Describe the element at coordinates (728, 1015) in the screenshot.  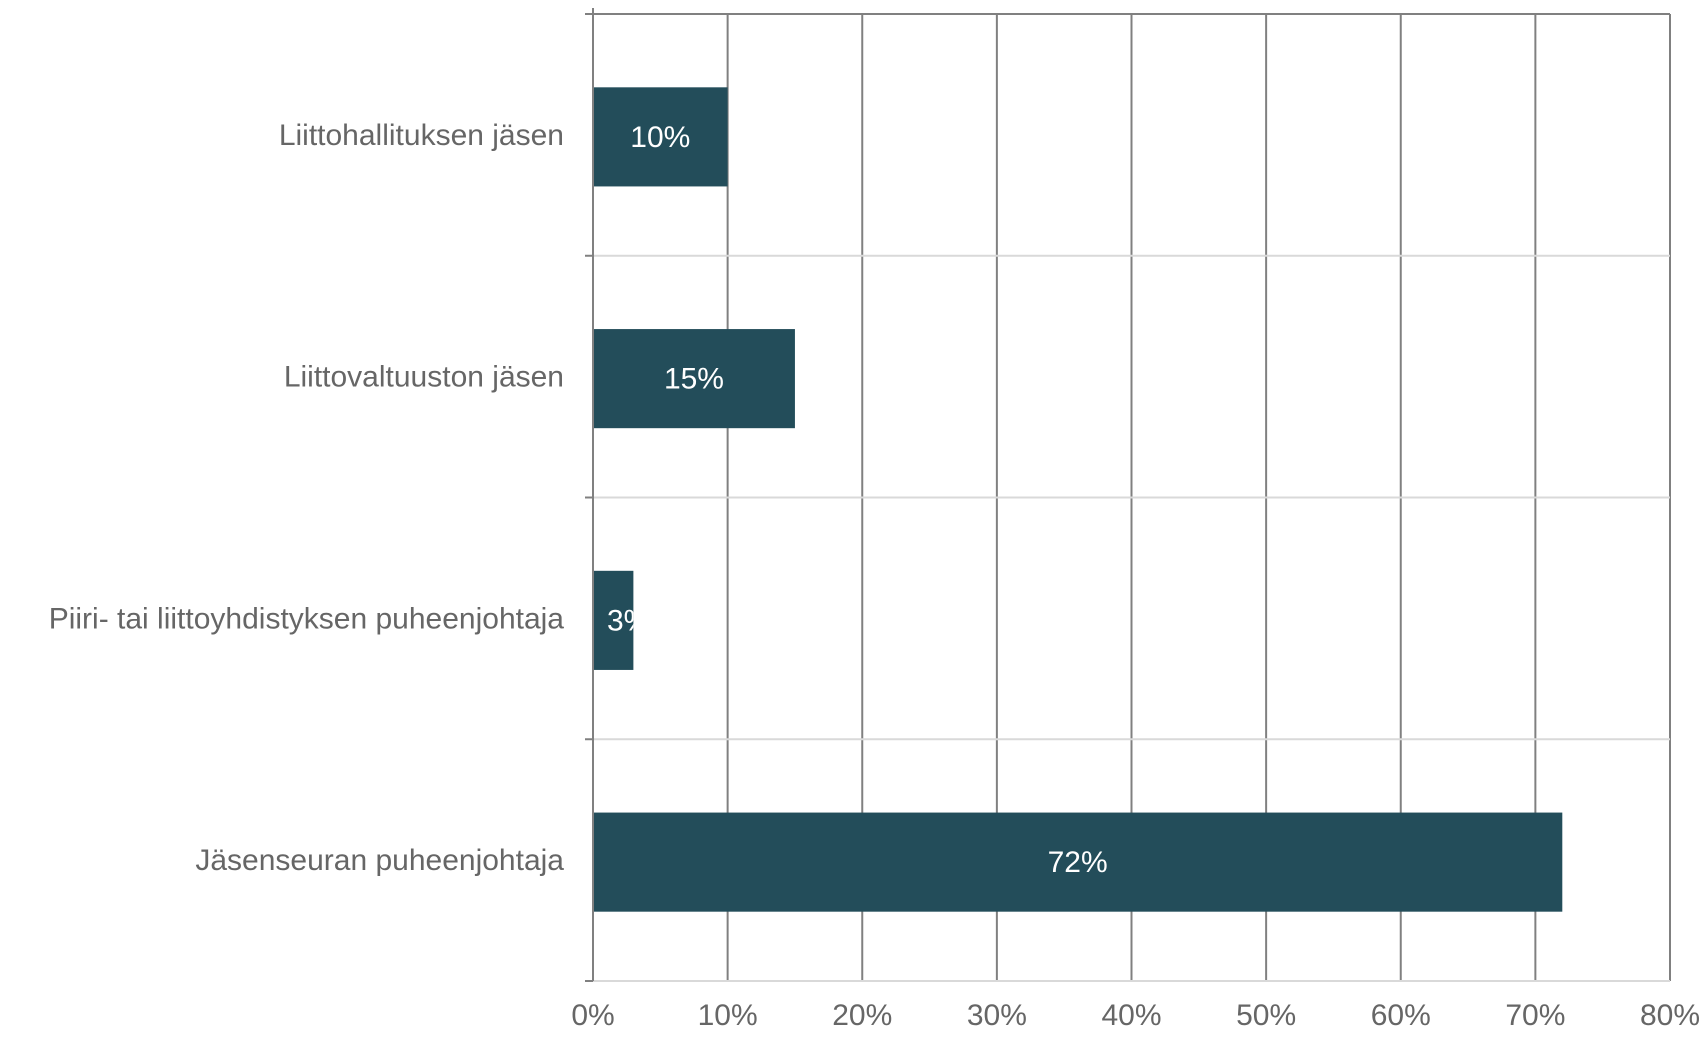
I see `x-tick-label-10: 10%` at that location.